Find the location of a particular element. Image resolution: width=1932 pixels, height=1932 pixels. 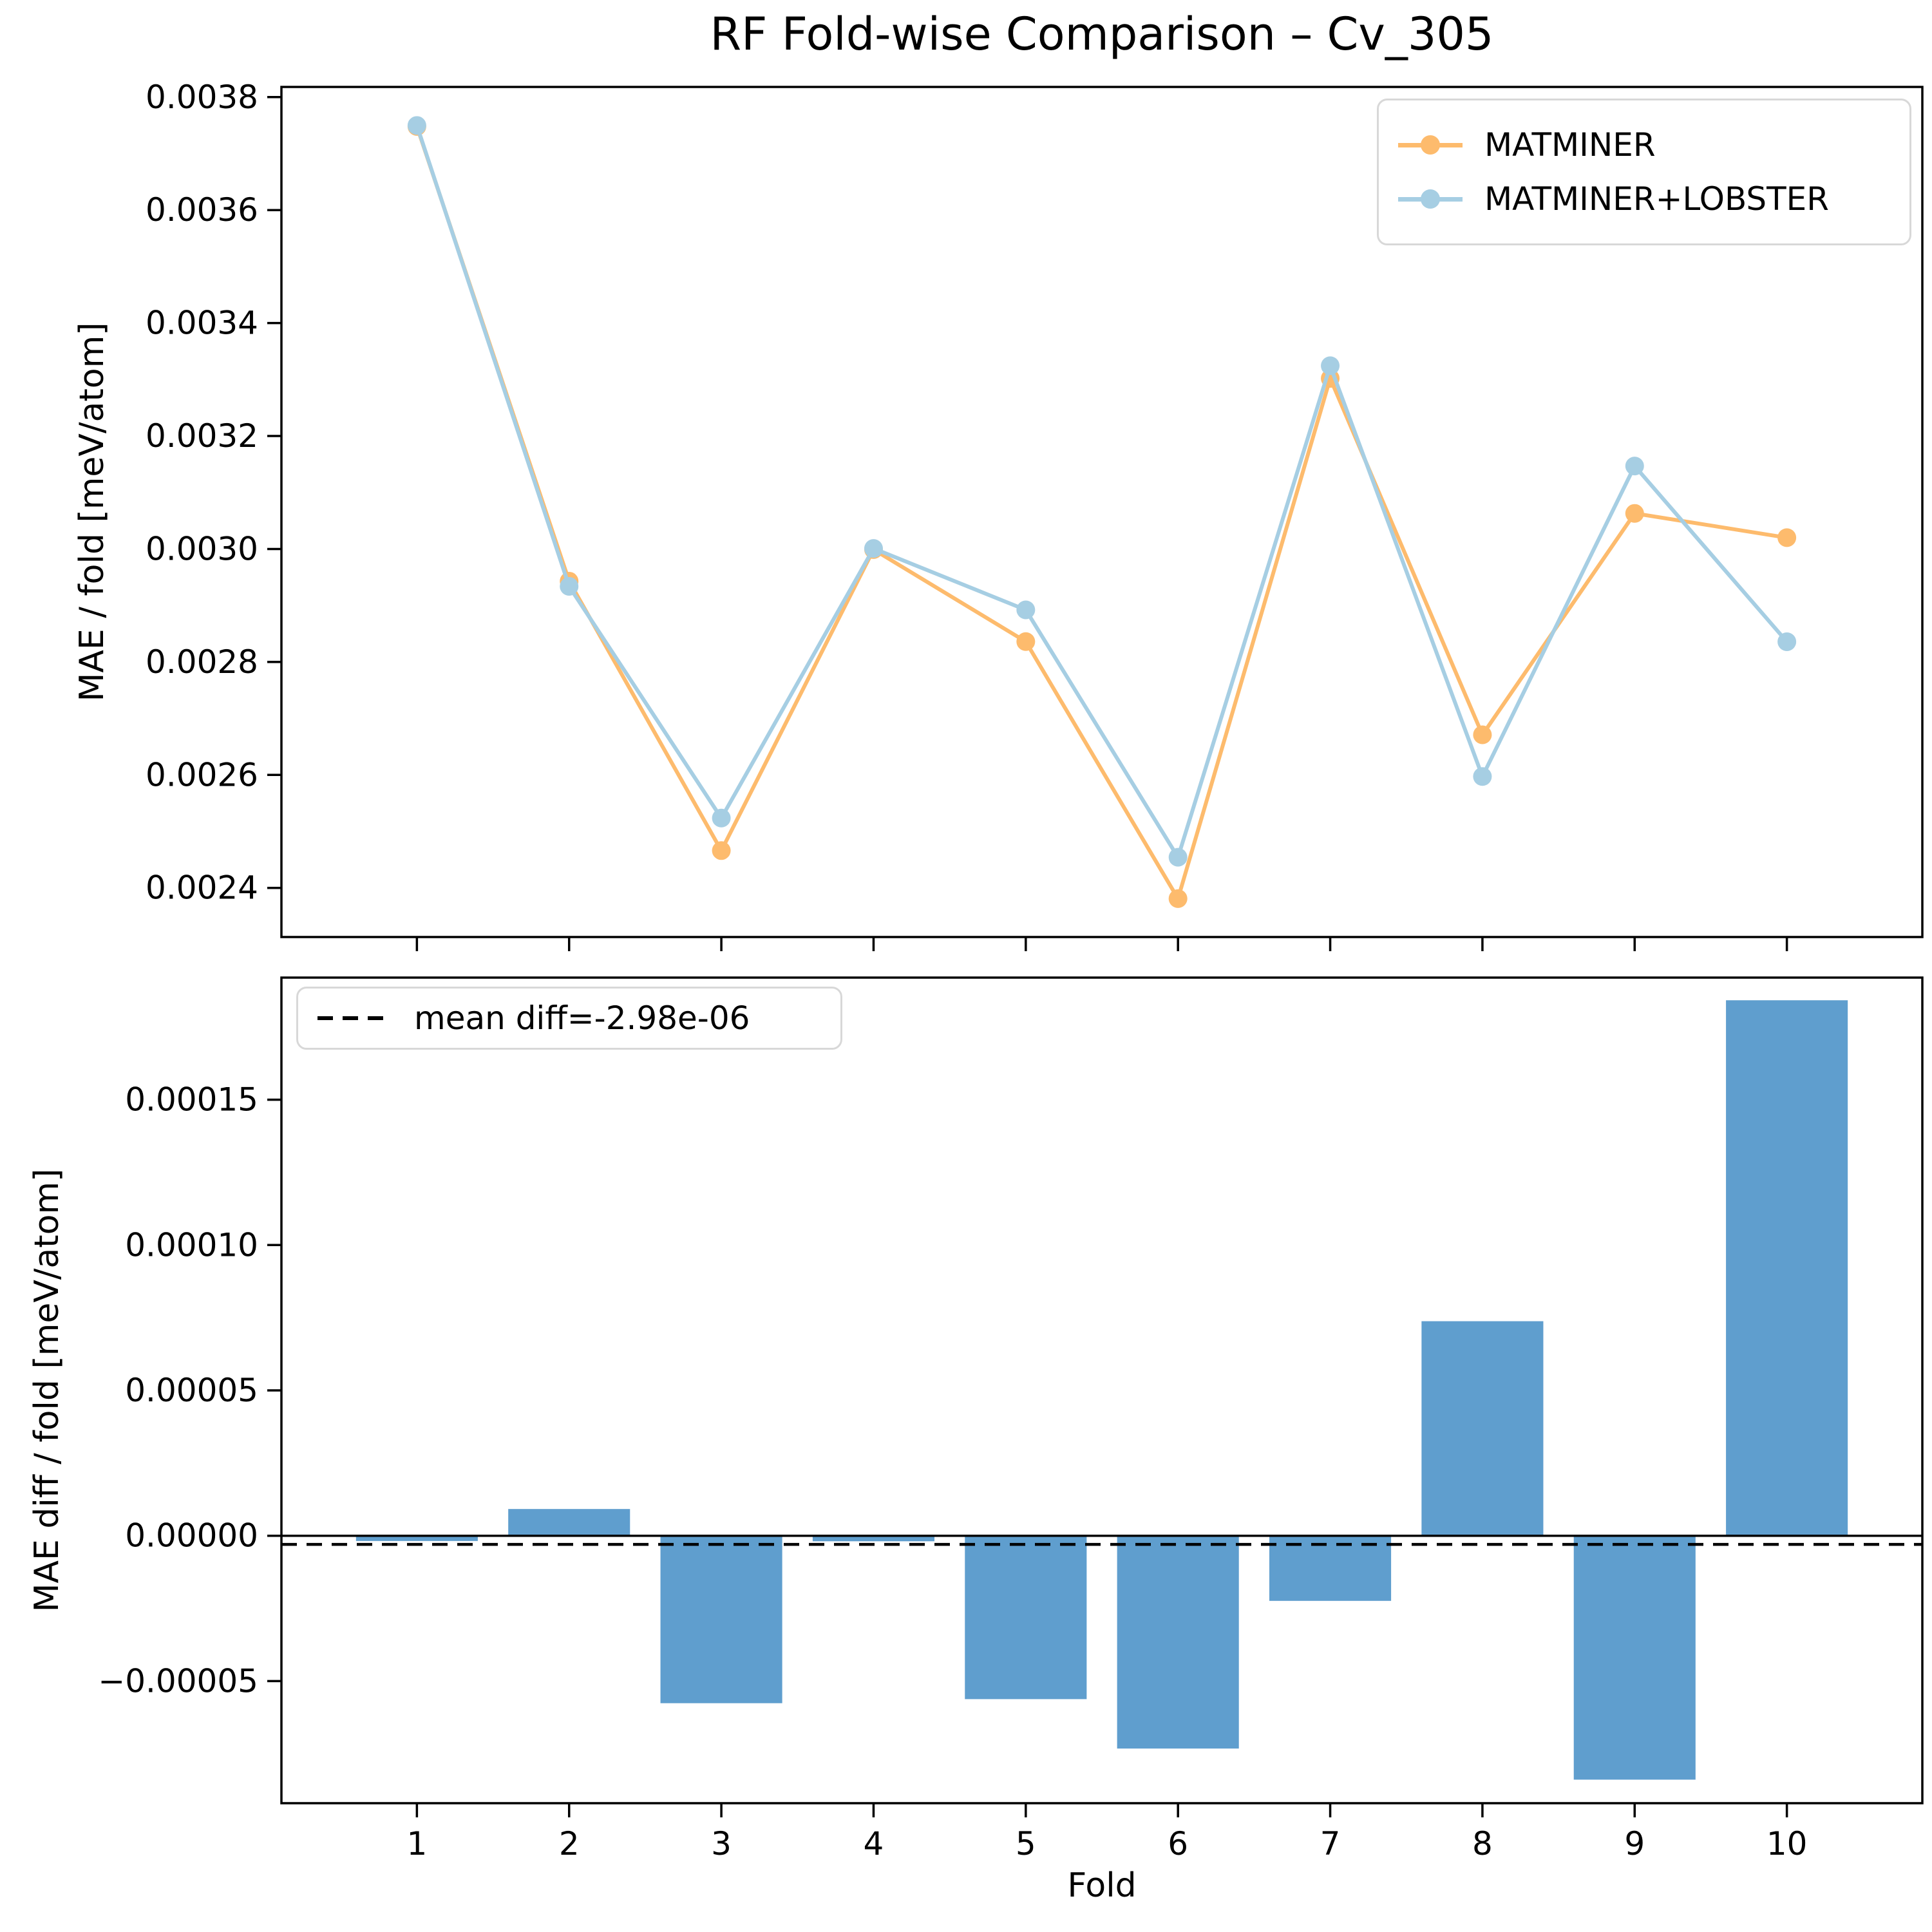

legend-entry-matminer-lobster: MATMINER+LOBSTER is located at coordinates (1653, 199).